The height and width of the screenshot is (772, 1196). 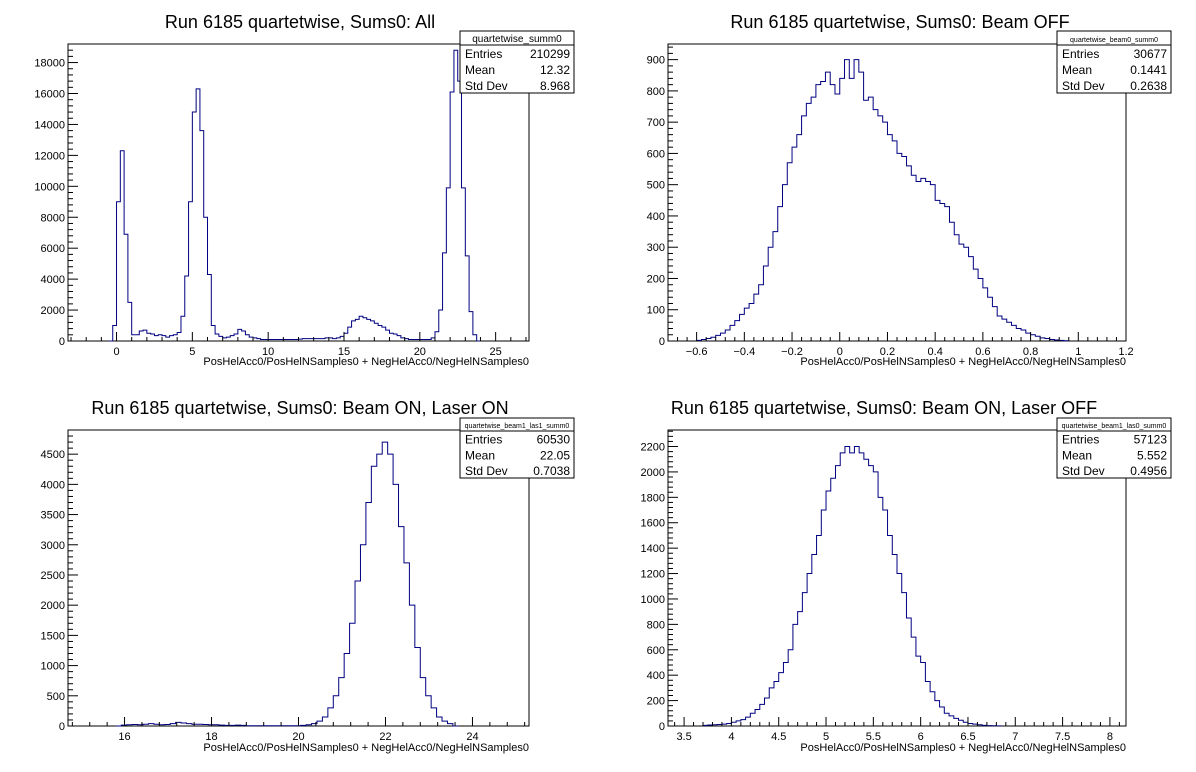 I want to click on y-tick-label: 1200, so click(x=653, y=575).